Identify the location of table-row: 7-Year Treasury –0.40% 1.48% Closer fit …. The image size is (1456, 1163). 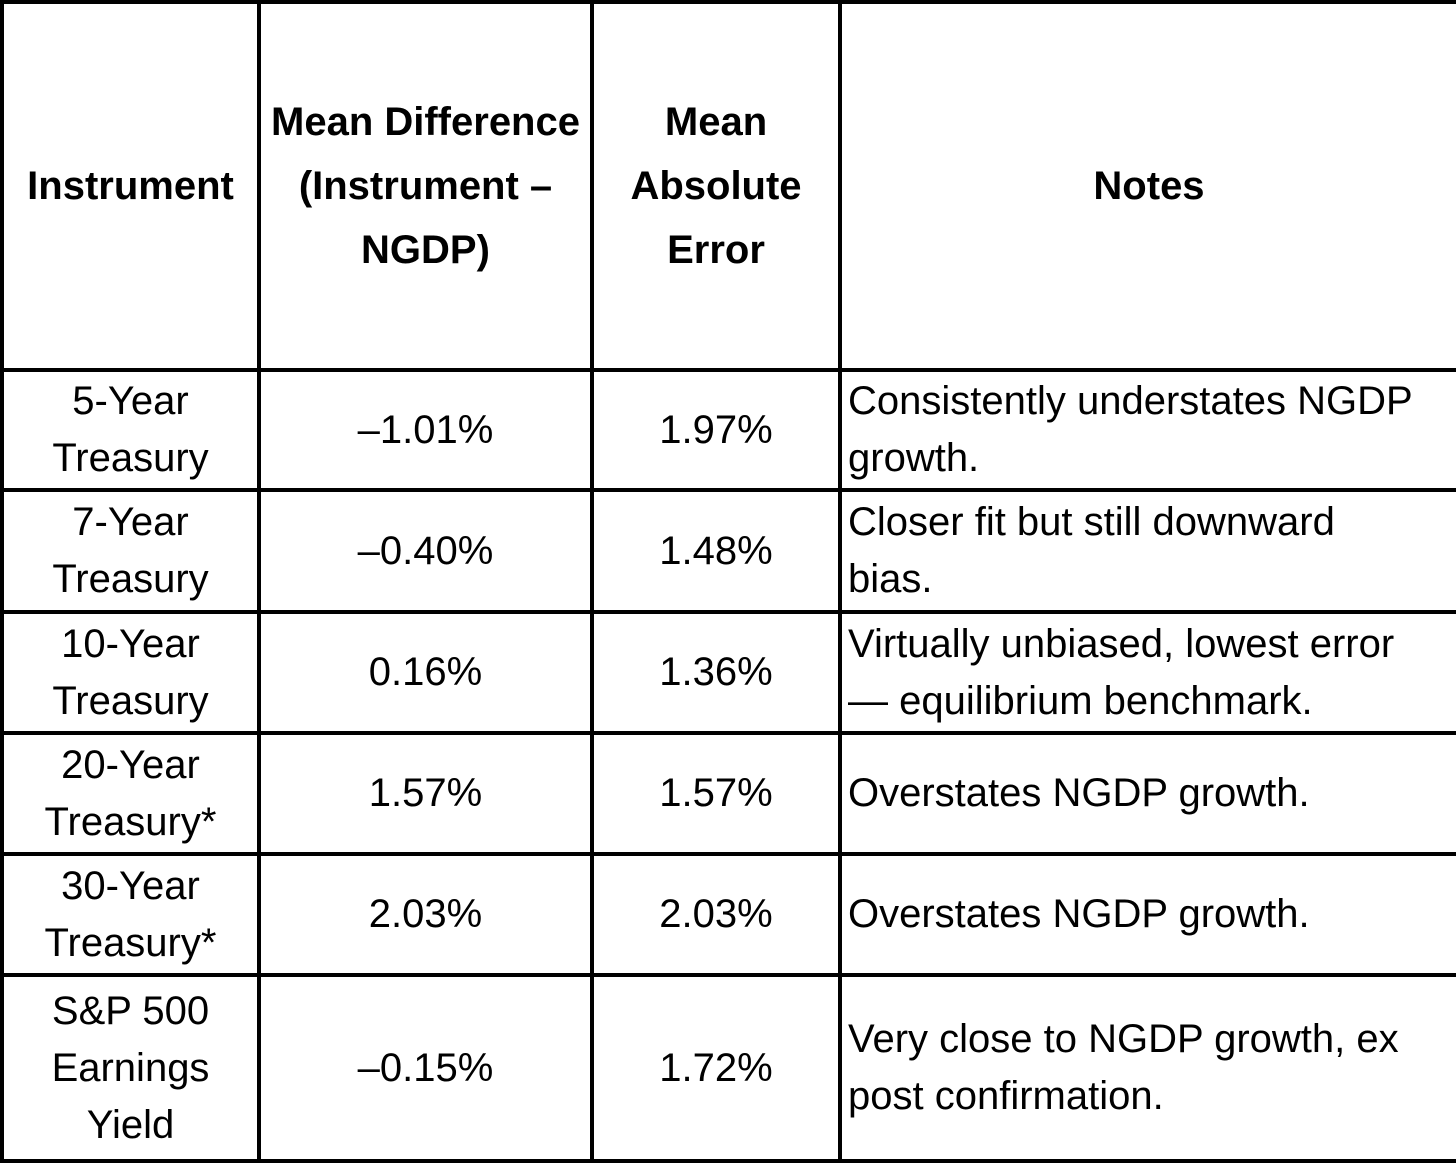
(728, 551).